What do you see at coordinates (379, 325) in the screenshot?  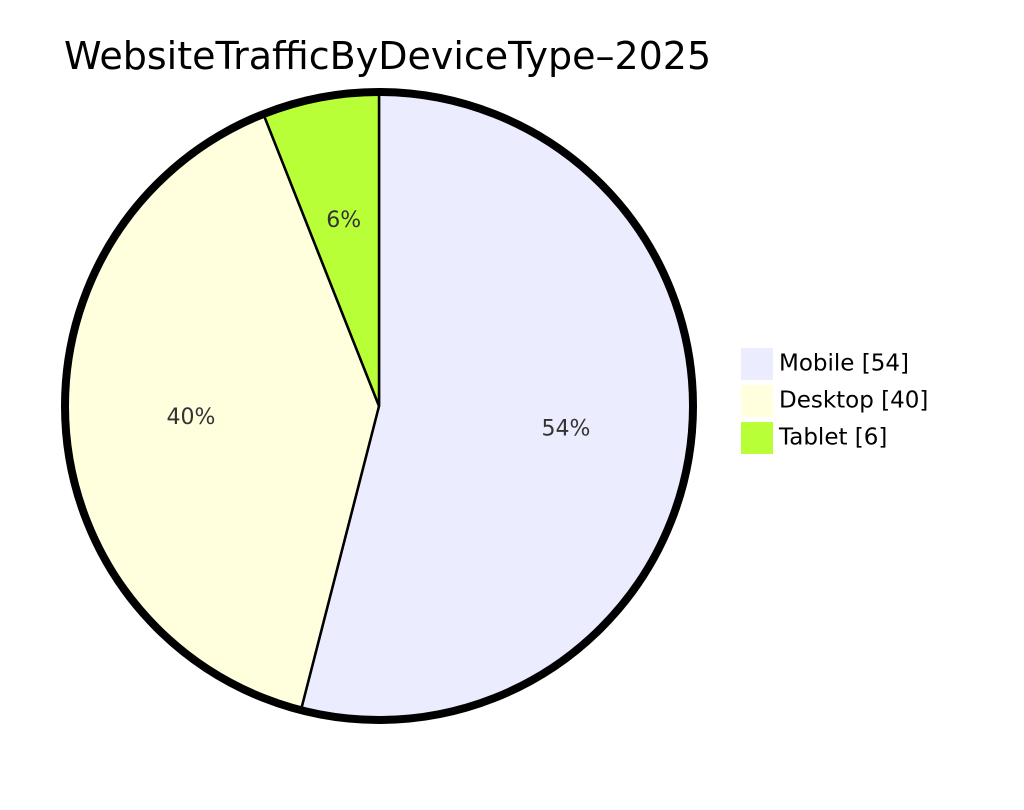 I see `slice-labels: 54% 40% 6%` at bounding box center [379, 325].